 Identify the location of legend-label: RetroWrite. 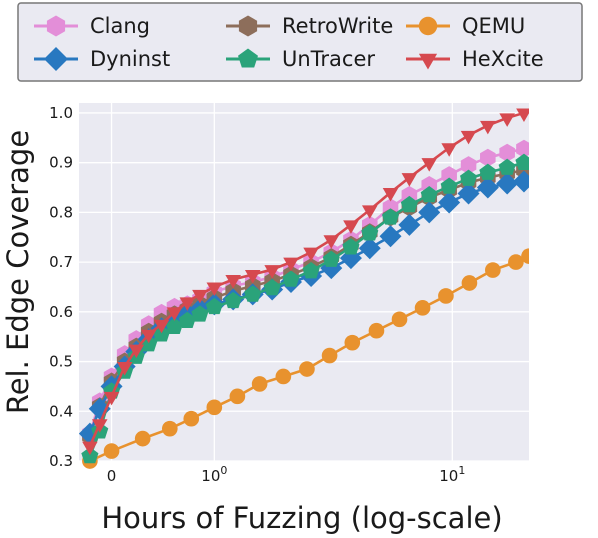
(337, 26).